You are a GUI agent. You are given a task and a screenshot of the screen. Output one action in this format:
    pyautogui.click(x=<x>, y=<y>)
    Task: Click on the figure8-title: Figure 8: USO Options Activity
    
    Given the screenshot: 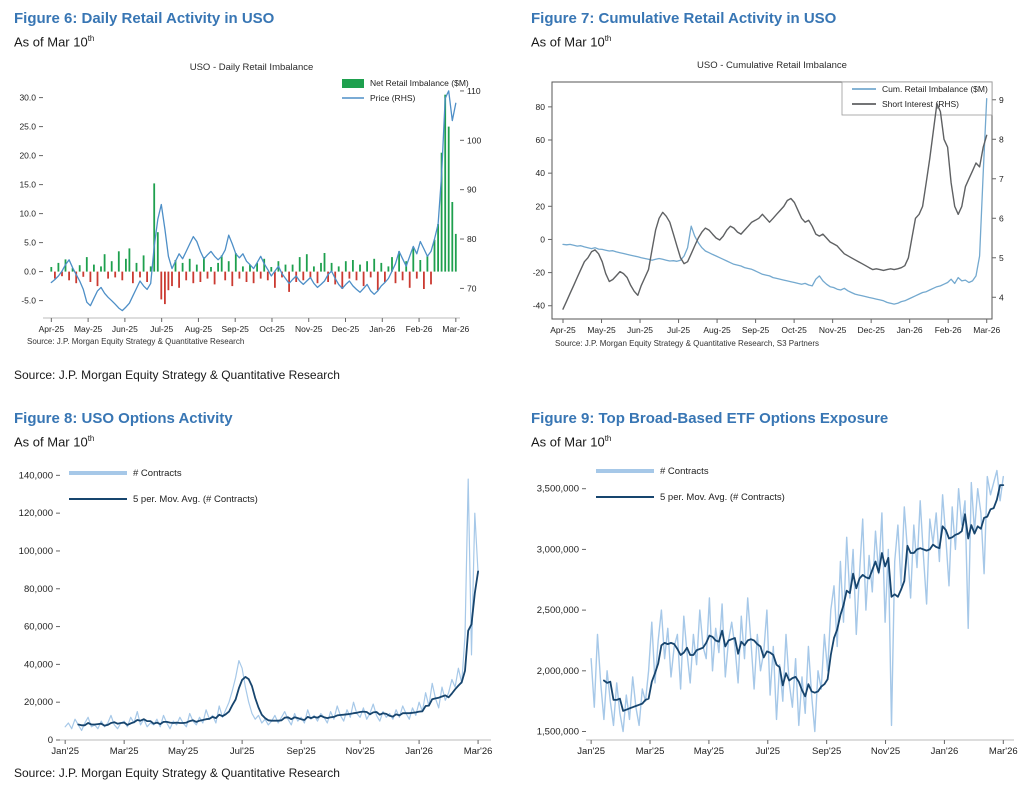 What is the action you would take?
    pyautogui.click(x=123, y=418)
    